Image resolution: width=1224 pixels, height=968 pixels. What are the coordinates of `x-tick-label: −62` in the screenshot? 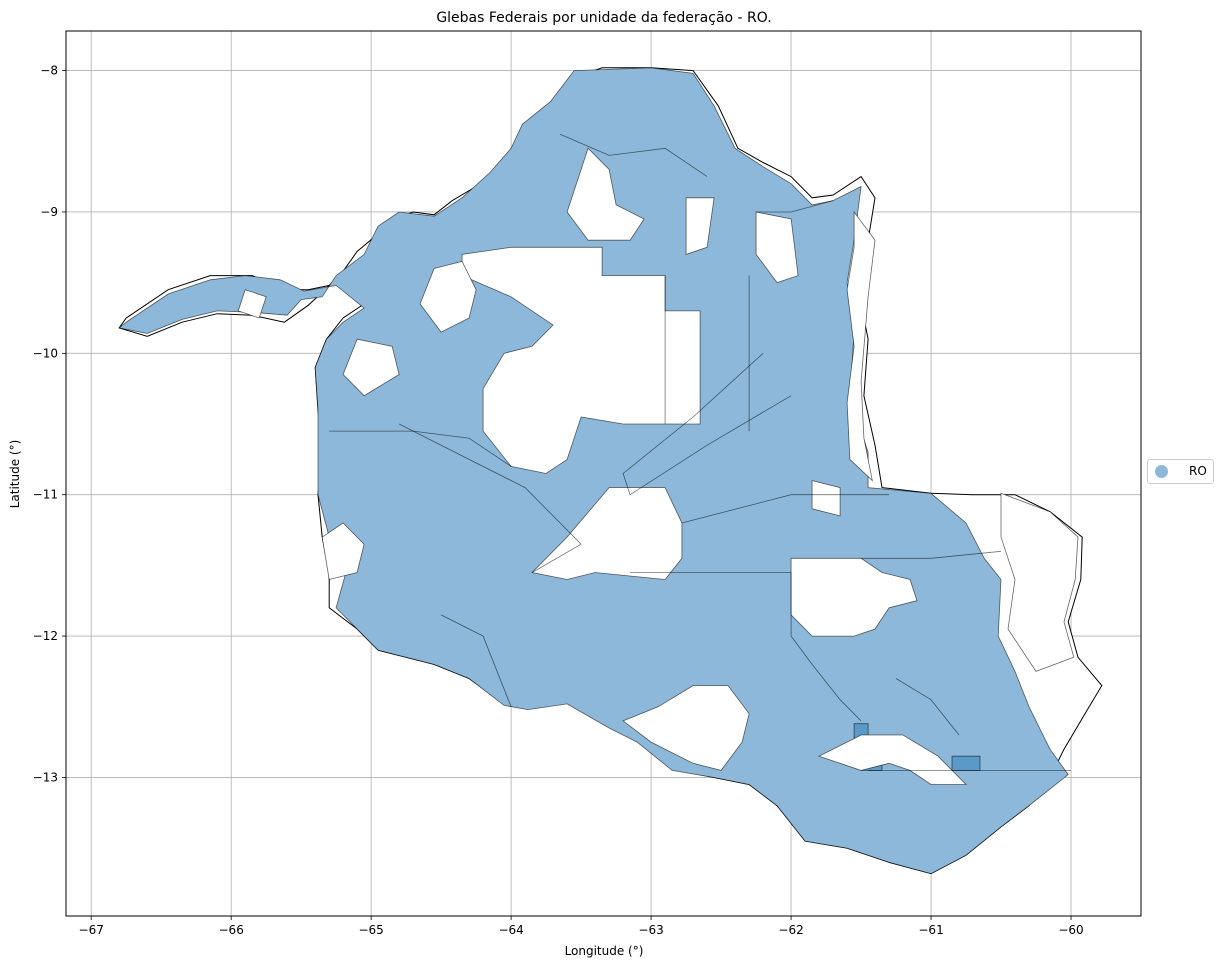 It's located at (790, 930).